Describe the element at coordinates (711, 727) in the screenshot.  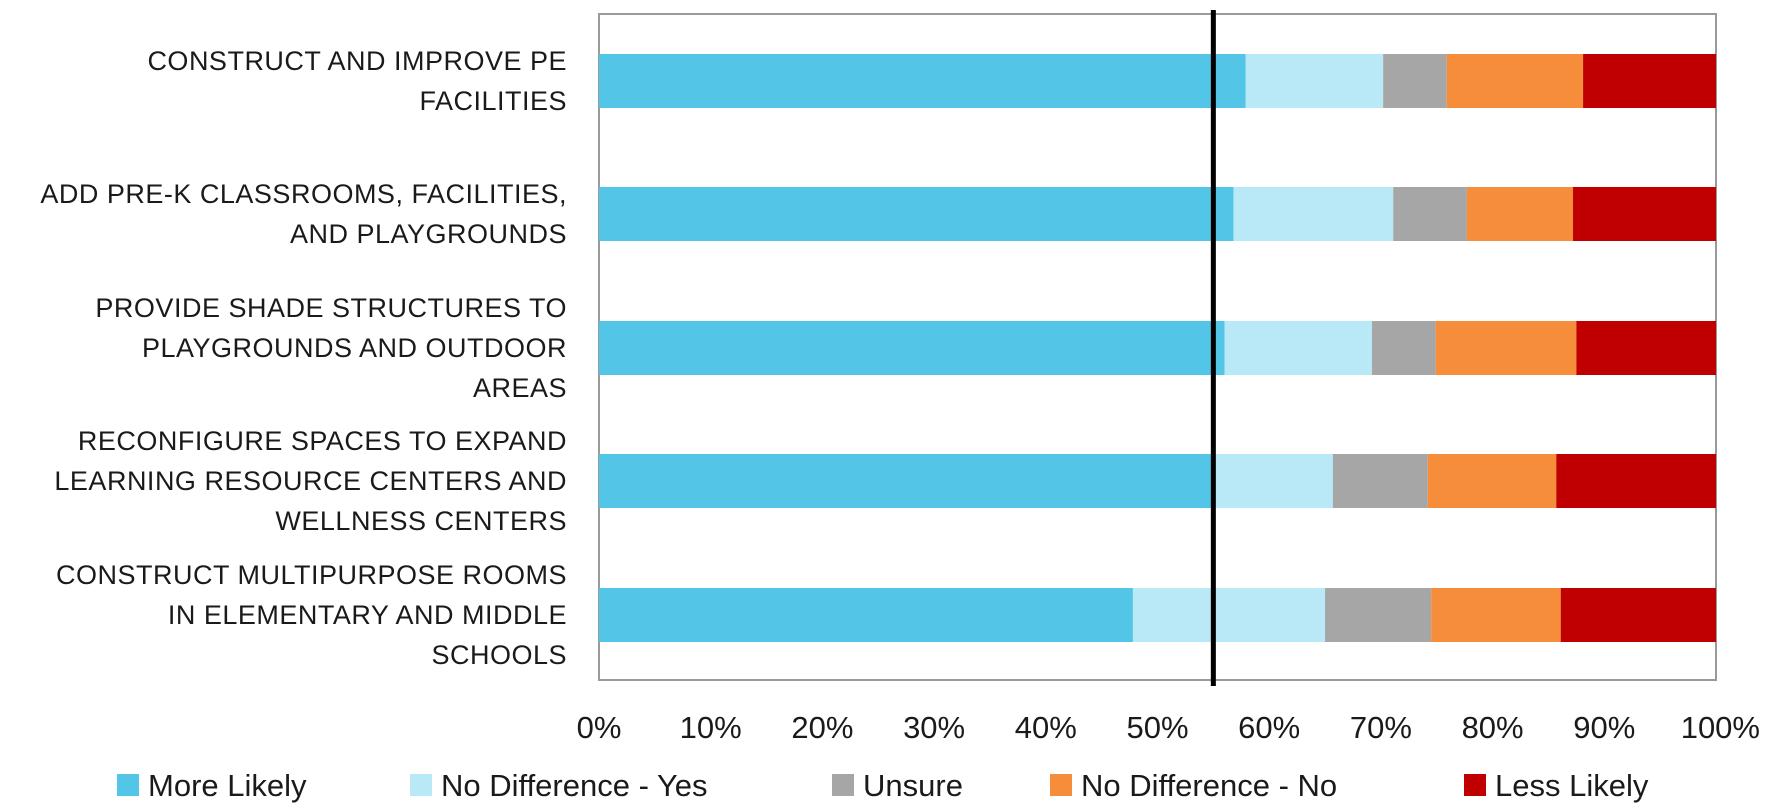
I see `x-tick-label: 10%` at that location.